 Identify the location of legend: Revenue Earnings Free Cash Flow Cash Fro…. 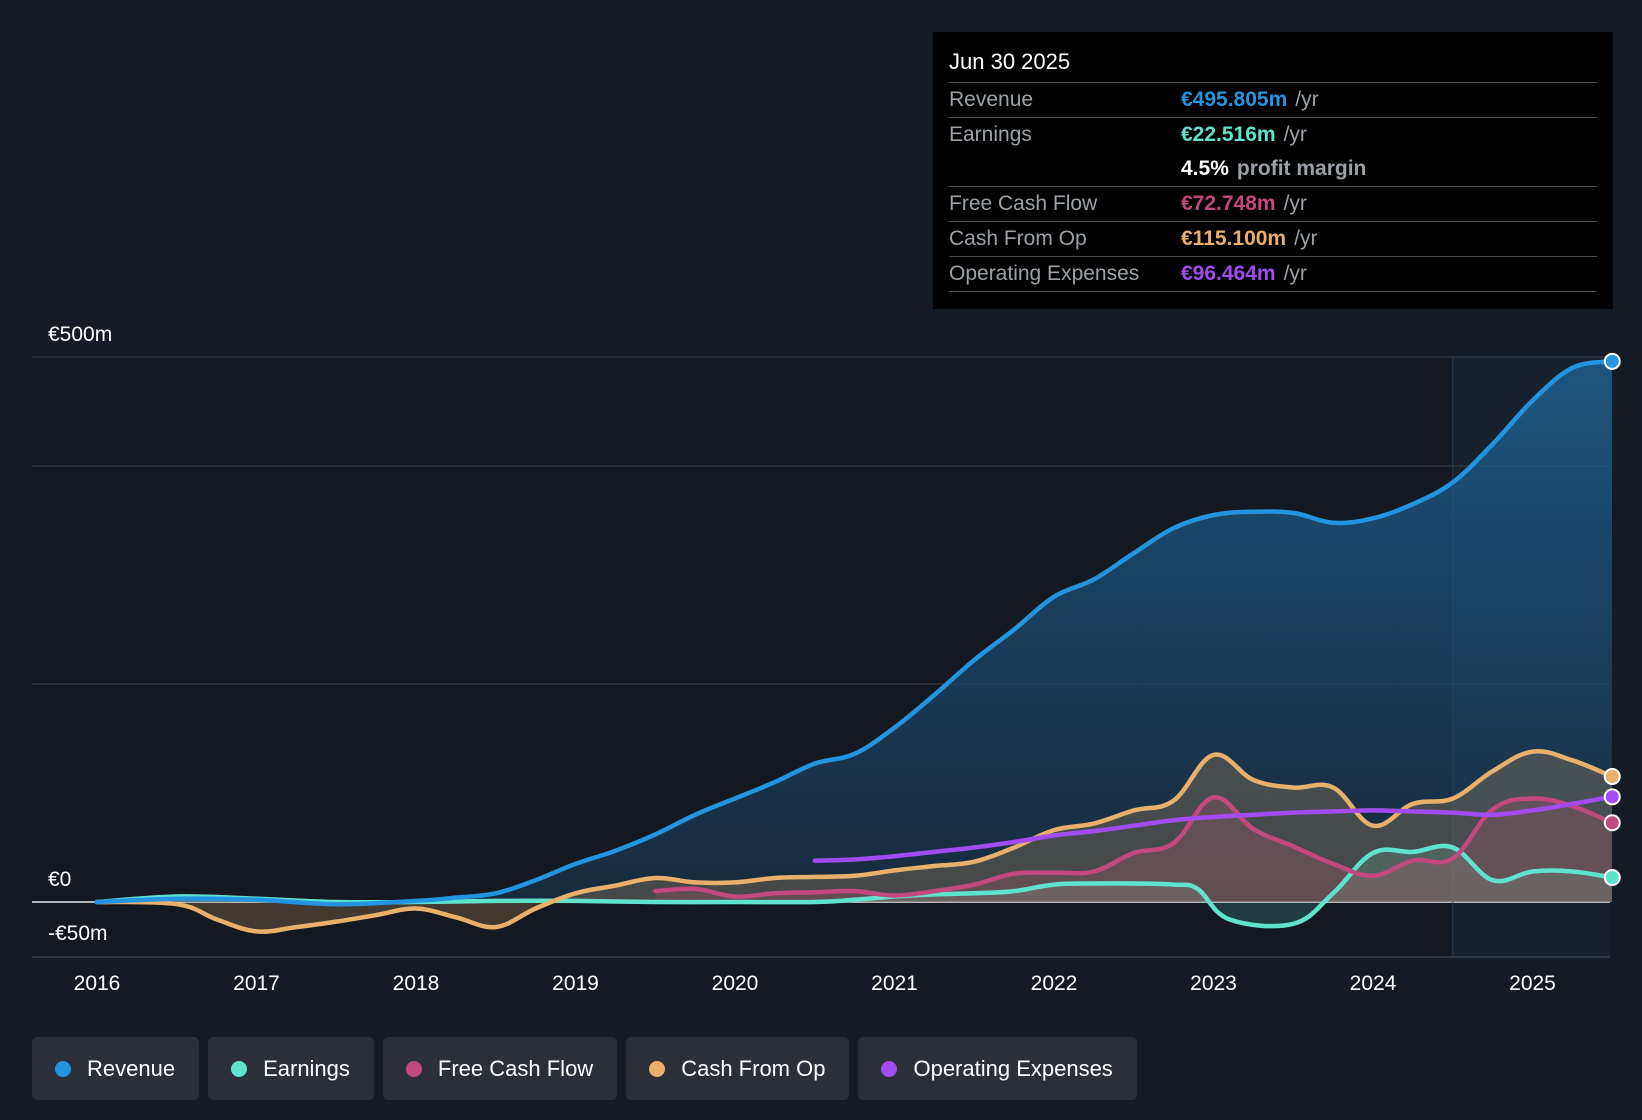
(584, 1068).